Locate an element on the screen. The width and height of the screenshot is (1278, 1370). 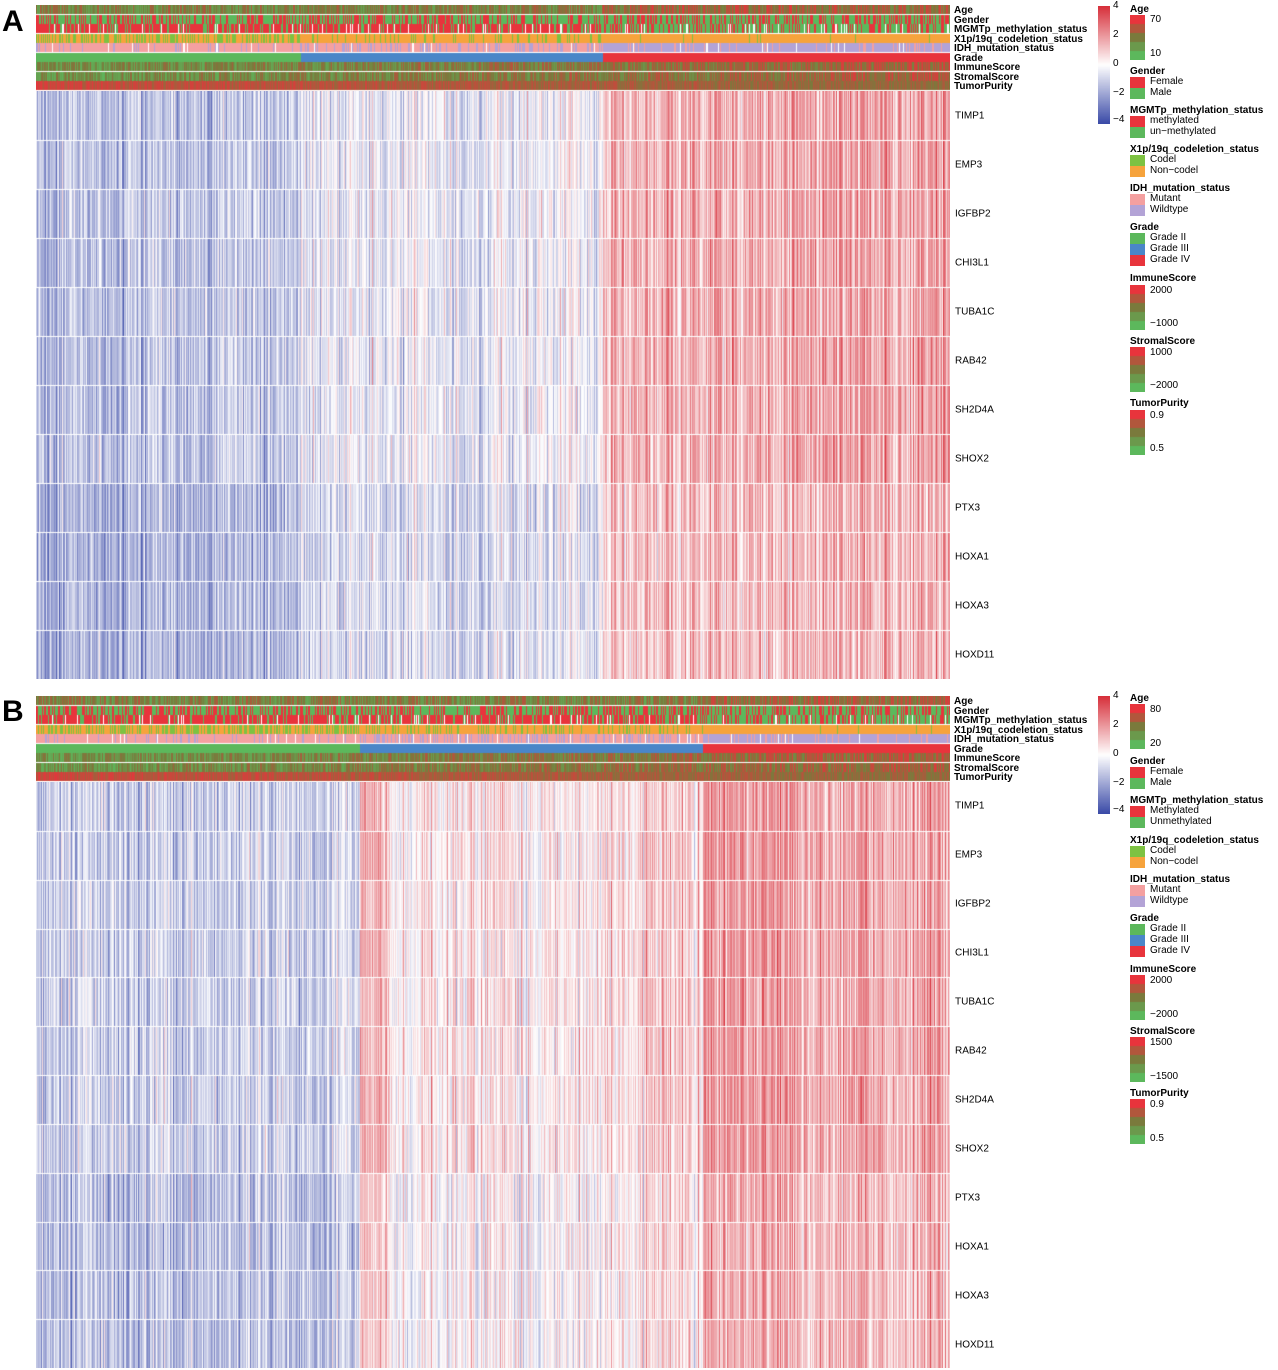
gene-label: TIMP1 is located at coordinates (970, 806).